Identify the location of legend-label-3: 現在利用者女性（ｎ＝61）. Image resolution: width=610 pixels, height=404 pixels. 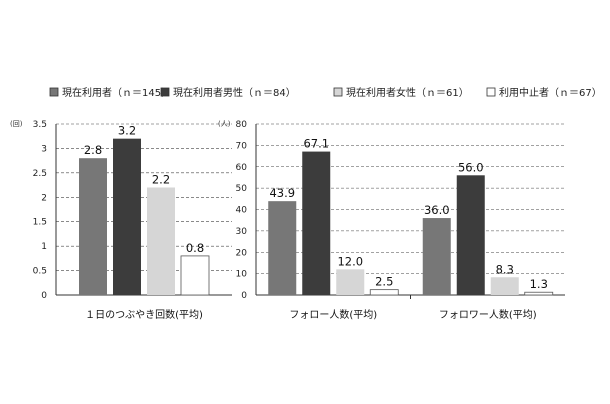
(407, 92).